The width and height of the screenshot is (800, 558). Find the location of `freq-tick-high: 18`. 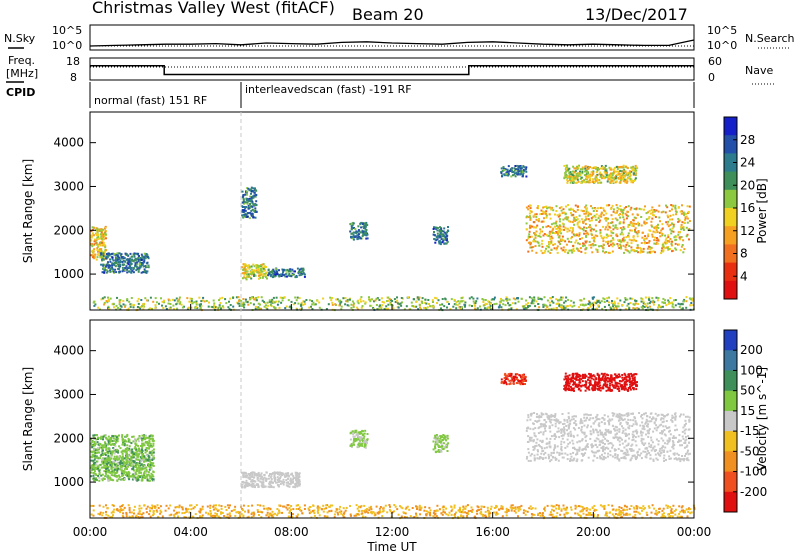

freq-tick-high: 18 is located at coordinates (73, 61).